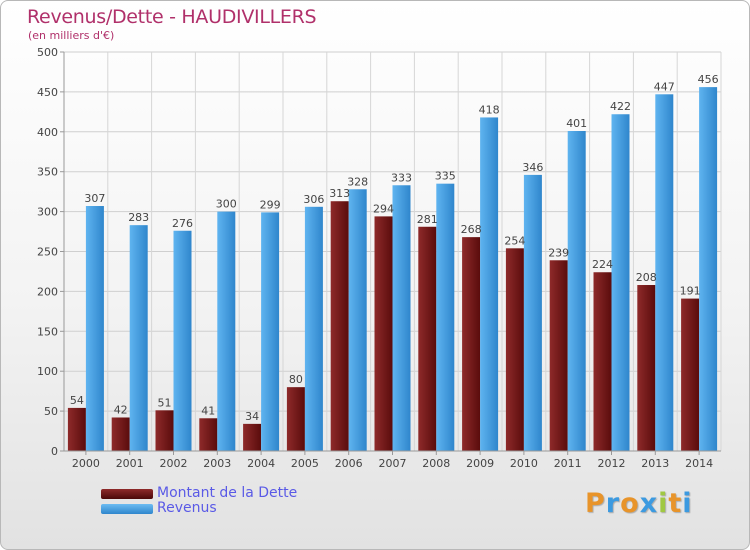 This screenshot has height=550, width=750. I want to click on y-tick-label: 50, so click(51, 411).